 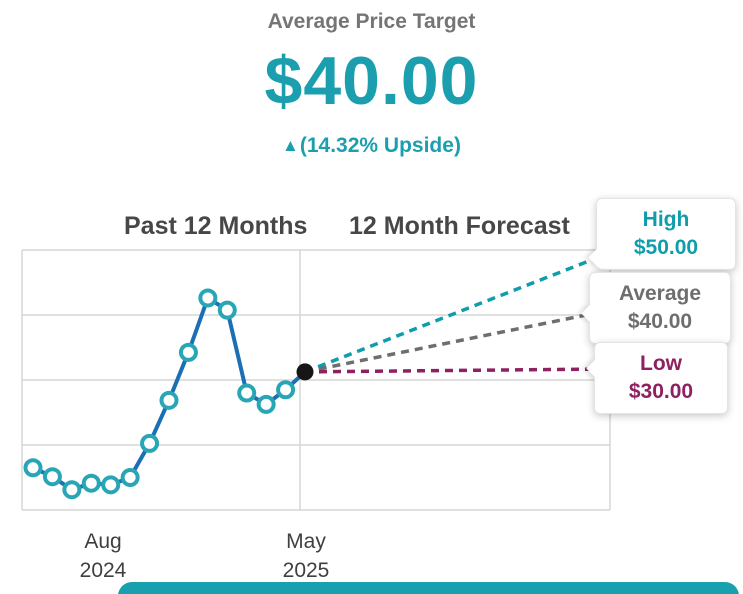 I want to click on bottom-cta-bar, so click(x=428, y=588).